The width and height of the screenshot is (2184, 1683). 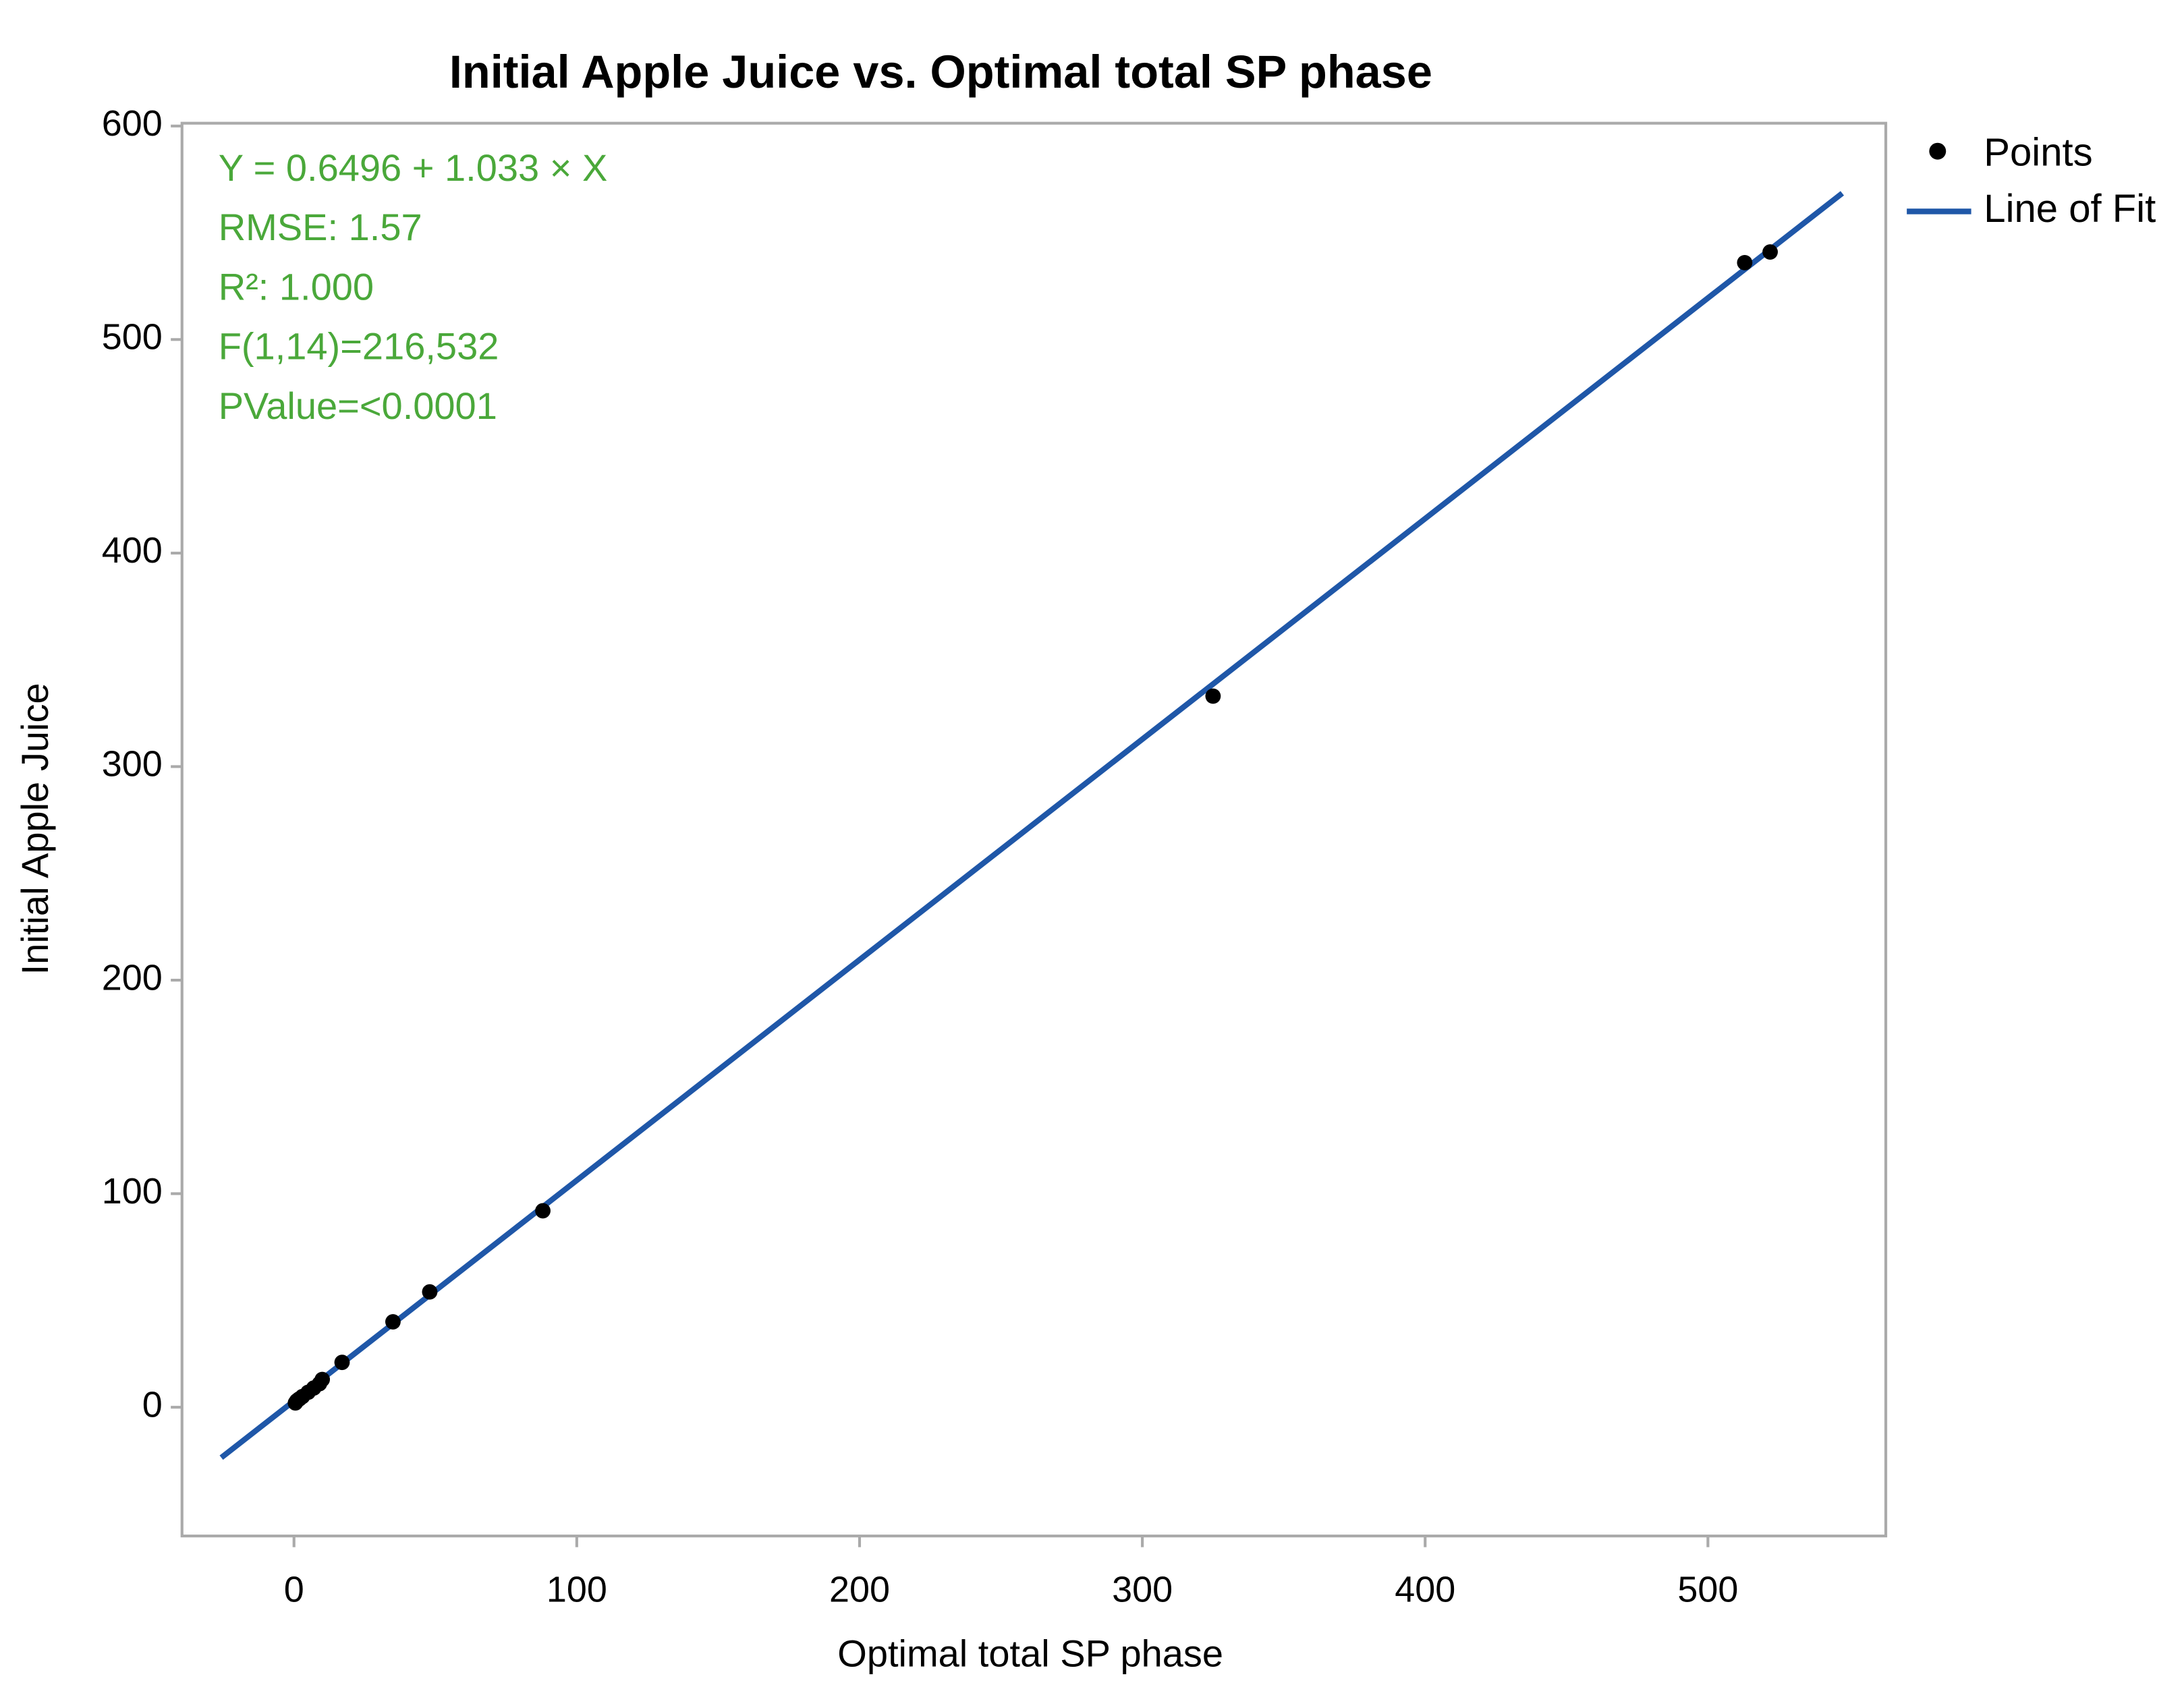 What do you see at coordinates (132, 1191) in the screenshot?
I see `y-tick-label: 100` at bounding box center [132, 1191].